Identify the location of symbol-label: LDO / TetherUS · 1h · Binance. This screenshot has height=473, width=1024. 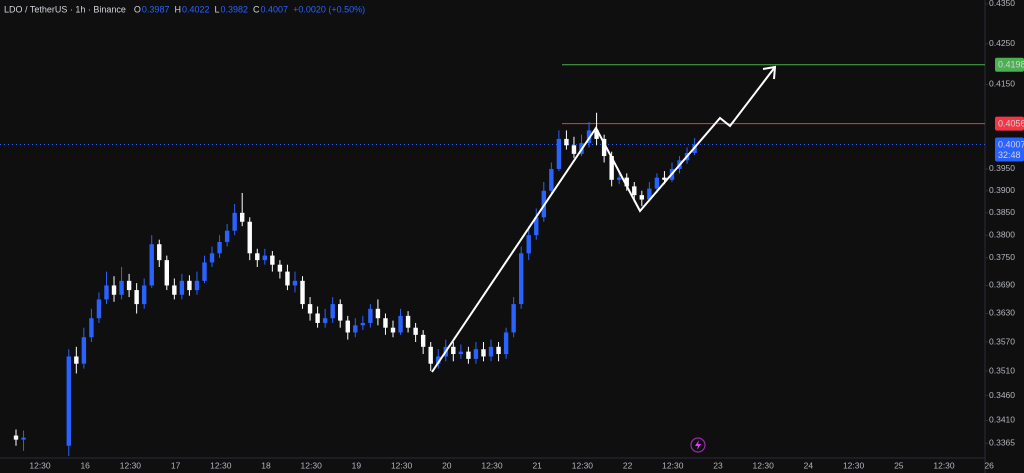
(65, 9).